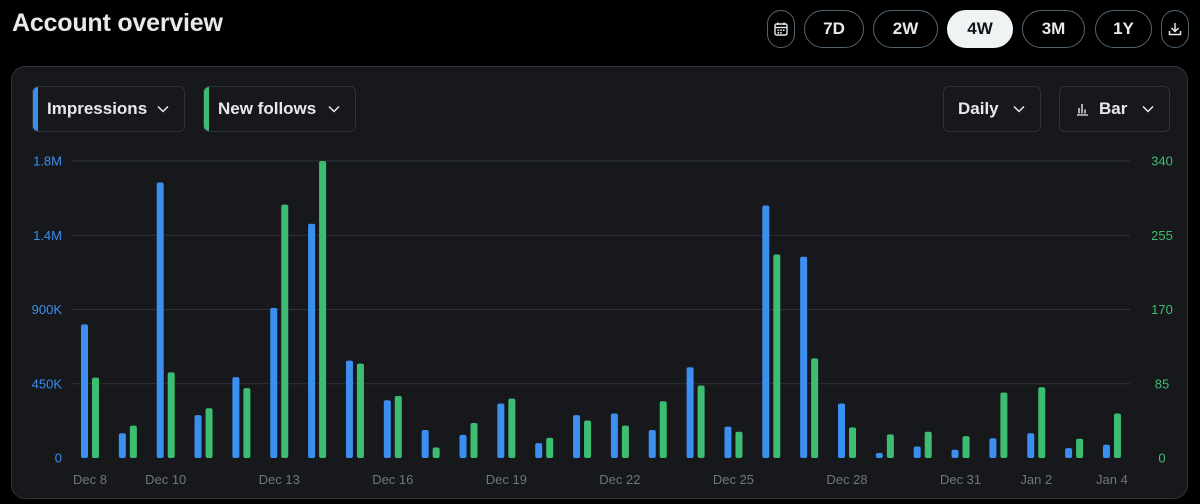  I want to click on calendar-button, so click(781, 29).